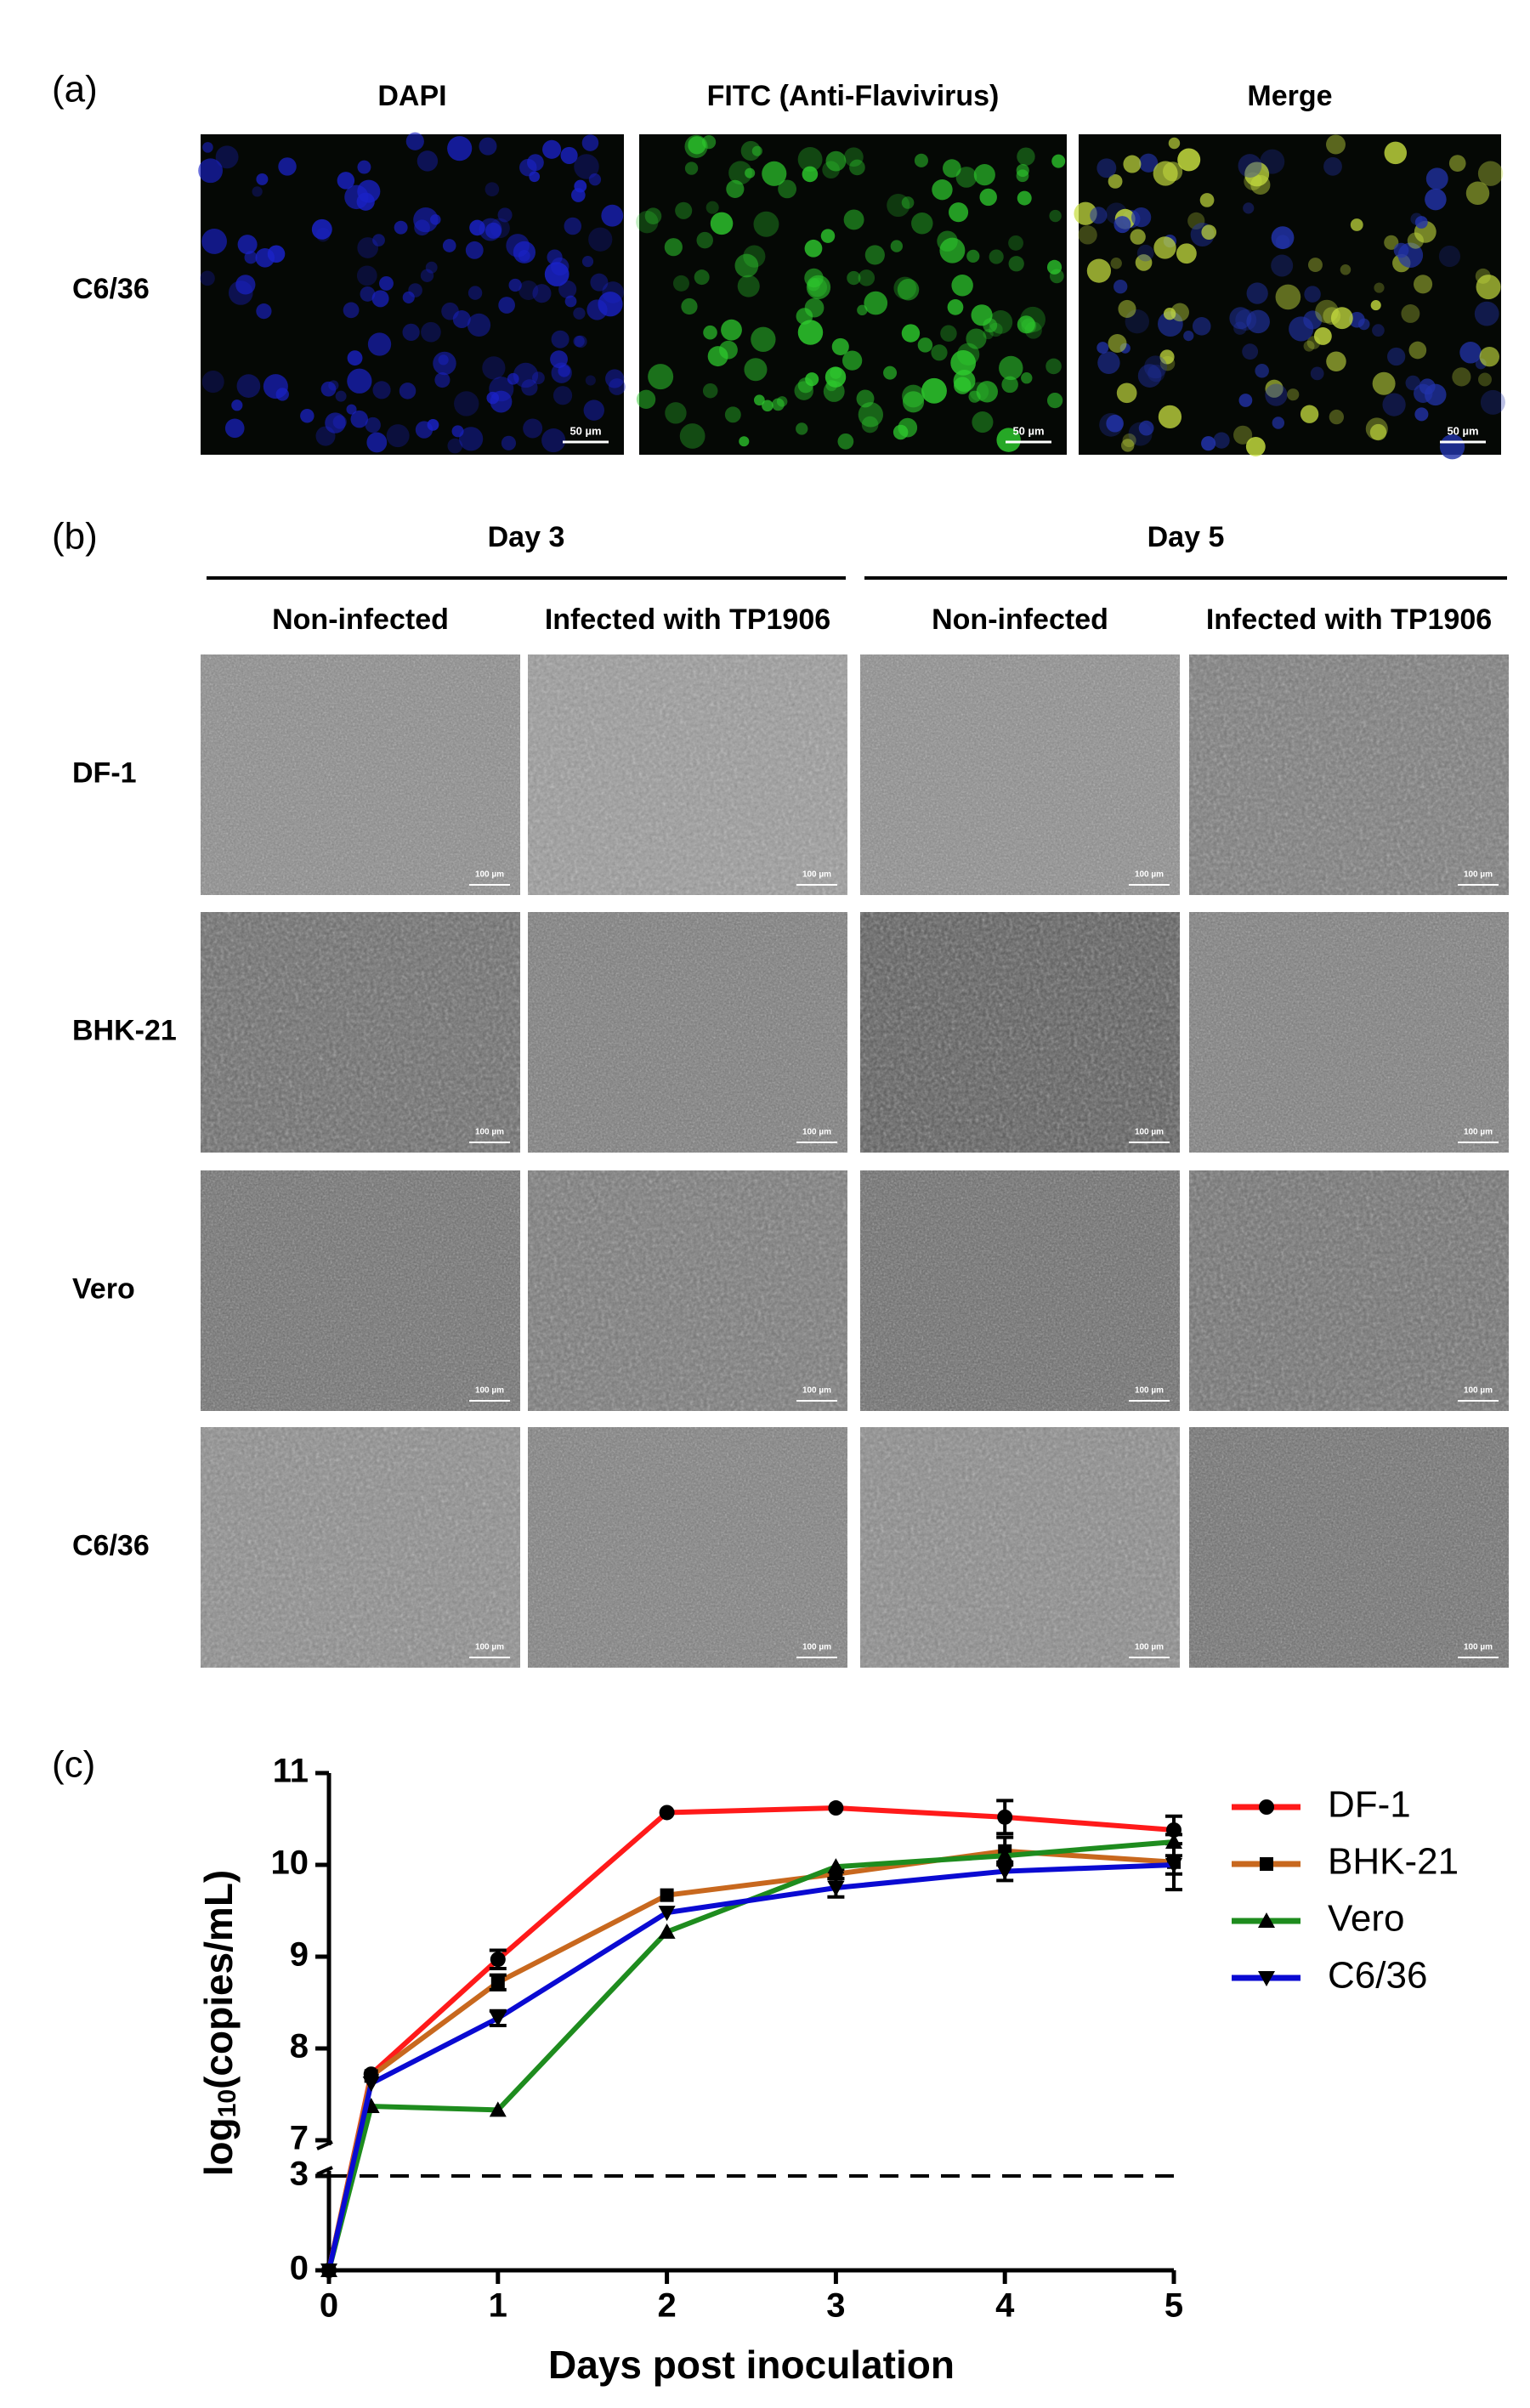  What do you see at coordinates (1366, 1919) in the screenshot?
I see `legend-label: Vero` at bounding box center [1366, 1919].